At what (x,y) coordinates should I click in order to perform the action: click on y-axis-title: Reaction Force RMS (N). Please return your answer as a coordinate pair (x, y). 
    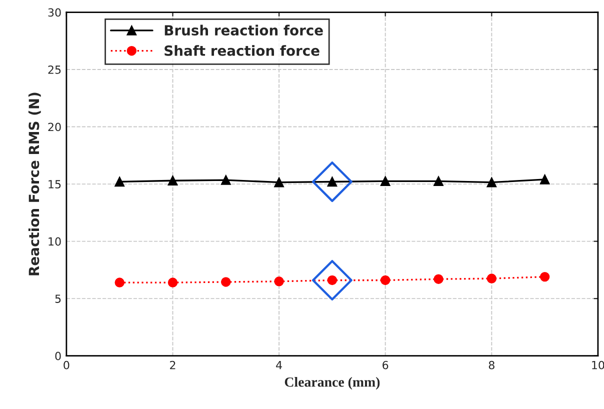
    Looking at the image, I should click on (34, 184).